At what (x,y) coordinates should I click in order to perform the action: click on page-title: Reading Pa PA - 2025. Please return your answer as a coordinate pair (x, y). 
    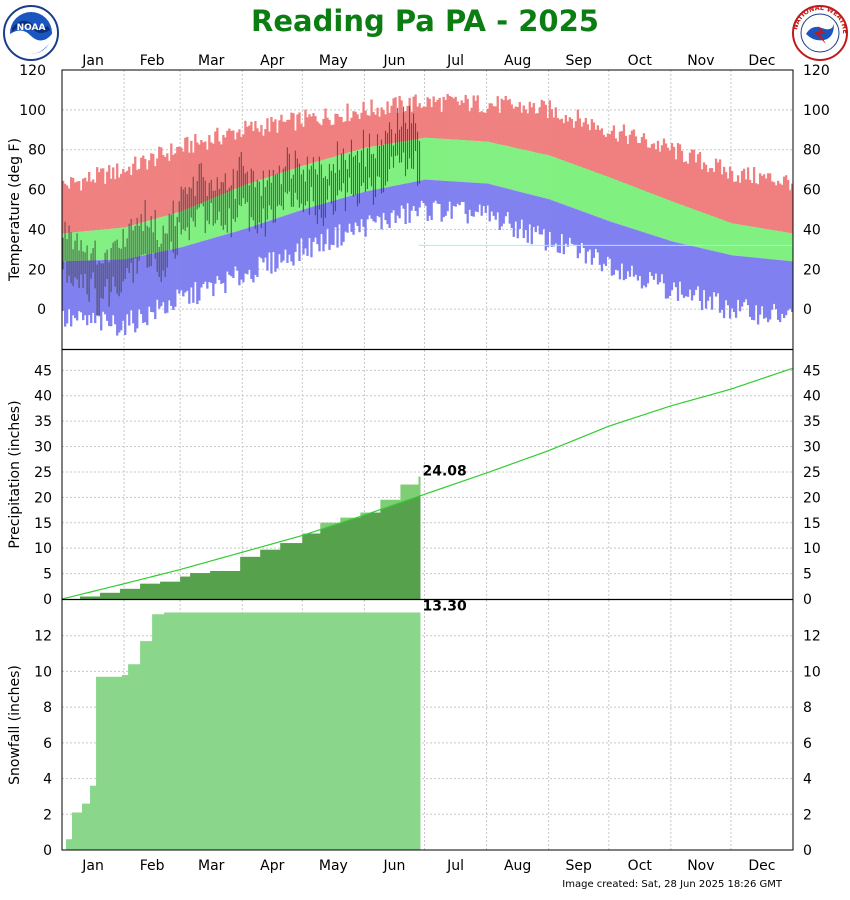
    Looking at the image, I should click on (425, 21).